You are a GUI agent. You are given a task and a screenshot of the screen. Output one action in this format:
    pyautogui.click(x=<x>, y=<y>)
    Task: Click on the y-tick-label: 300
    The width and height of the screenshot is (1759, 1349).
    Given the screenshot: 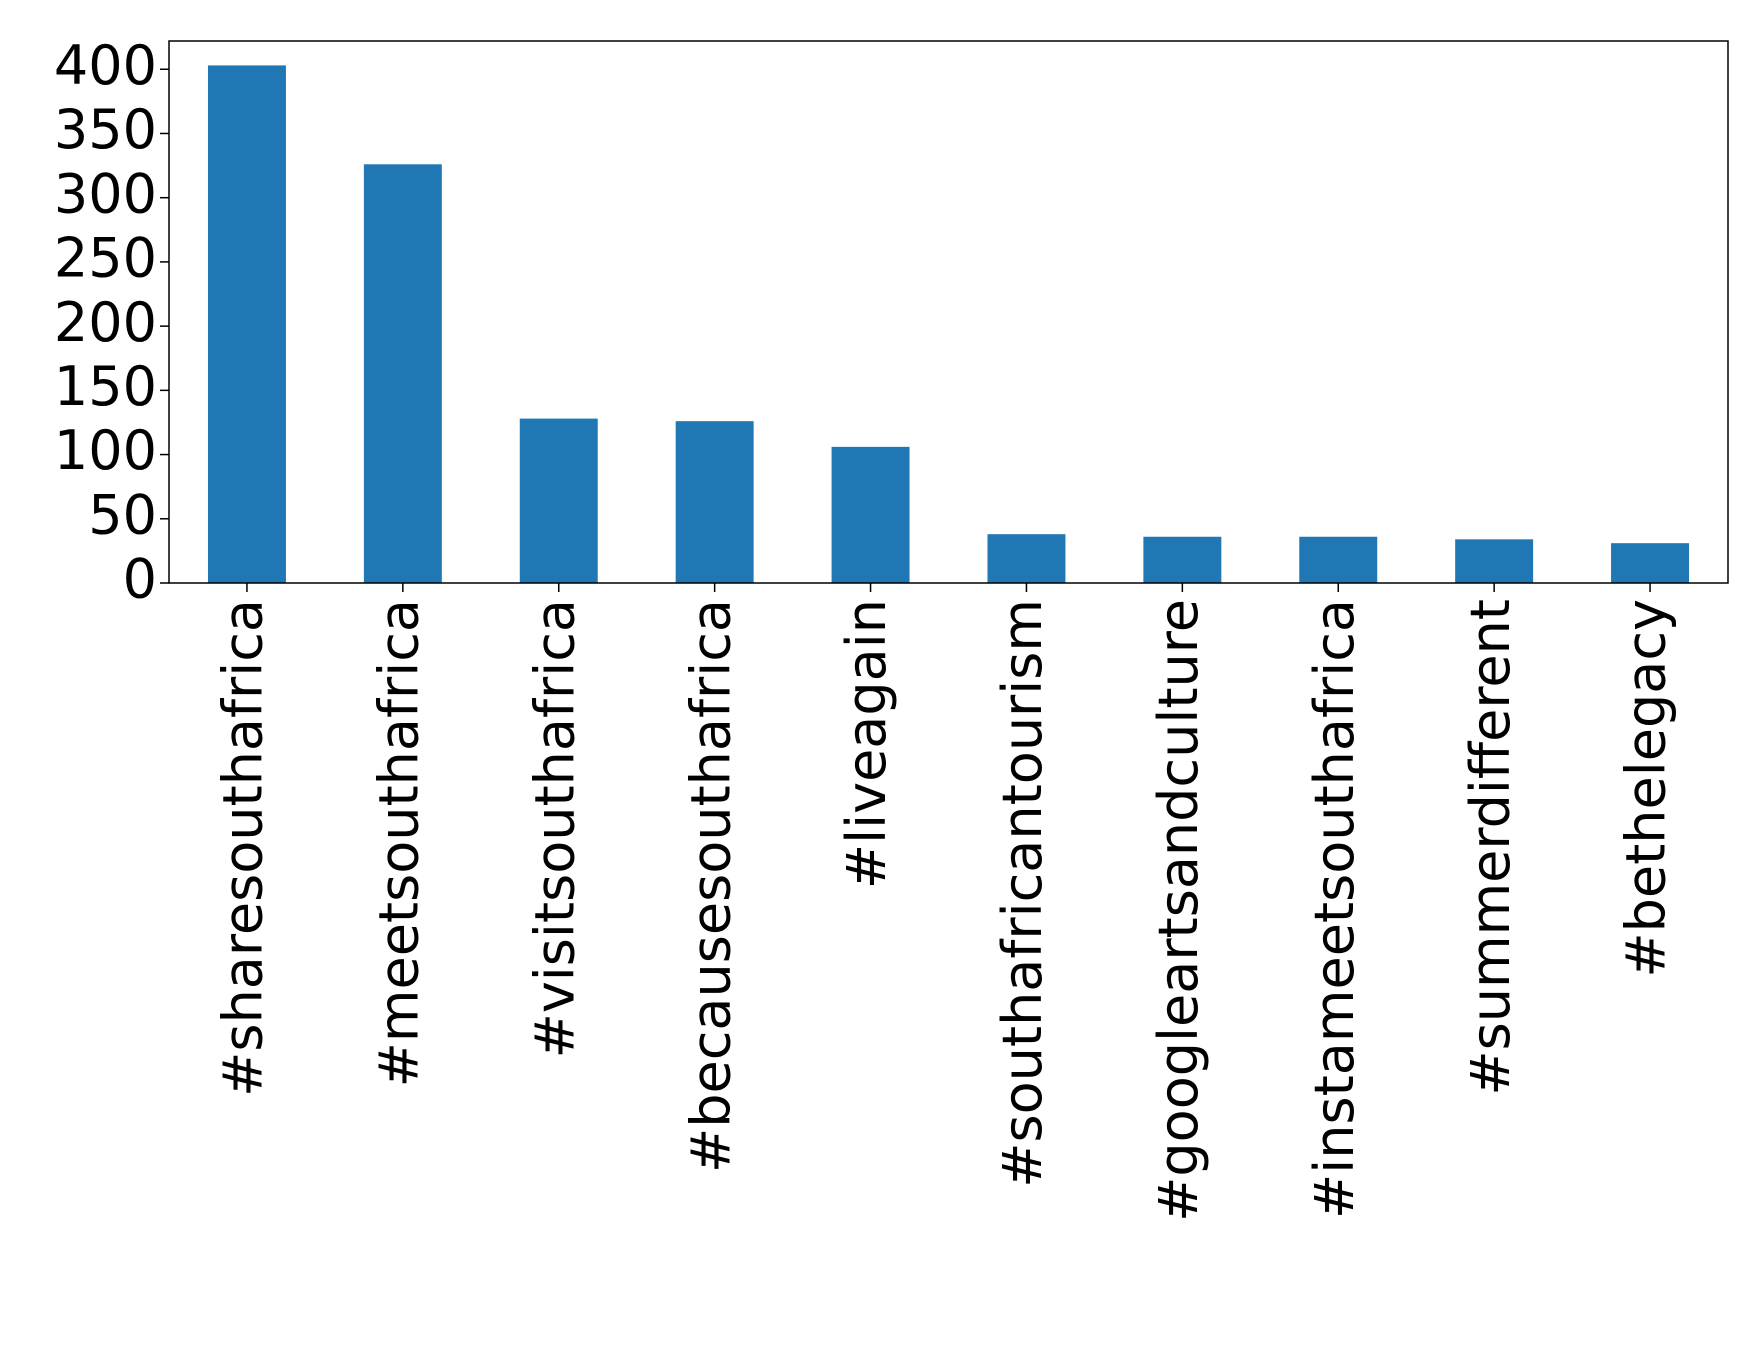 What is the action you would take?
    pyautogui.click(x=105, y=193)
    